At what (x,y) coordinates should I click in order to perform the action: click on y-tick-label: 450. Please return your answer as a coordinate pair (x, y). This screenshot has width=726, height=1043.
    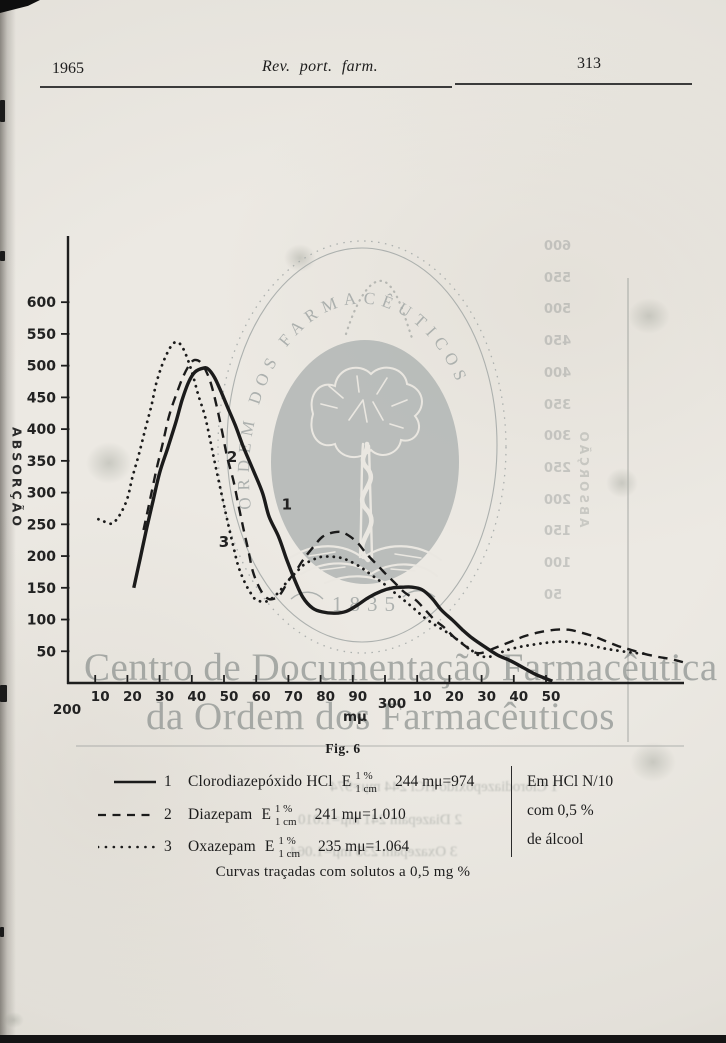
    Looking at the image, I should click on (41, 398).